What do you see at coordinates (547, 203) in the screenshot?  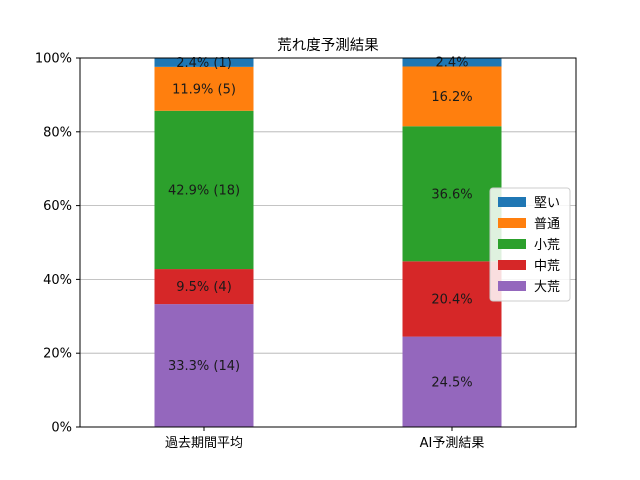 I see `legend-label: 堅い` at bounding box center [547, 203].